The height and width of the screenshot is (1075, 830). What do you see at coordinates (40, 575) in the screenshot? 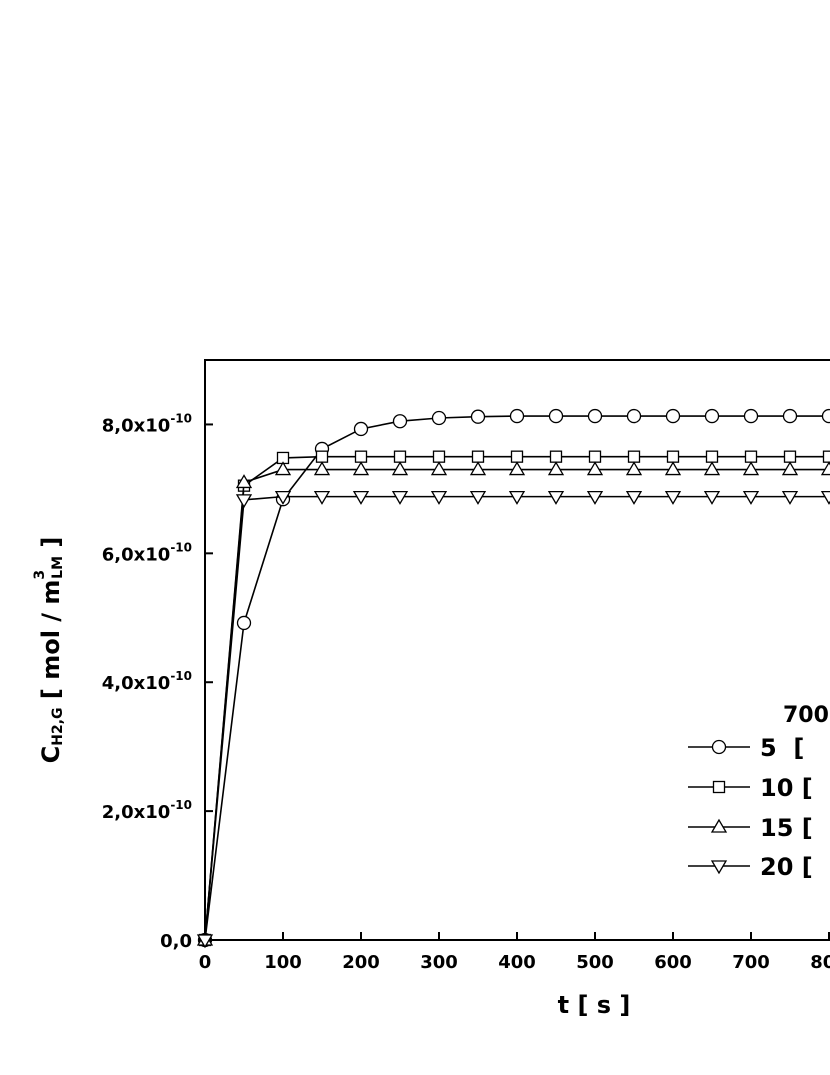
I see `y-label-sup: 3` at bounding box center [40, 575].